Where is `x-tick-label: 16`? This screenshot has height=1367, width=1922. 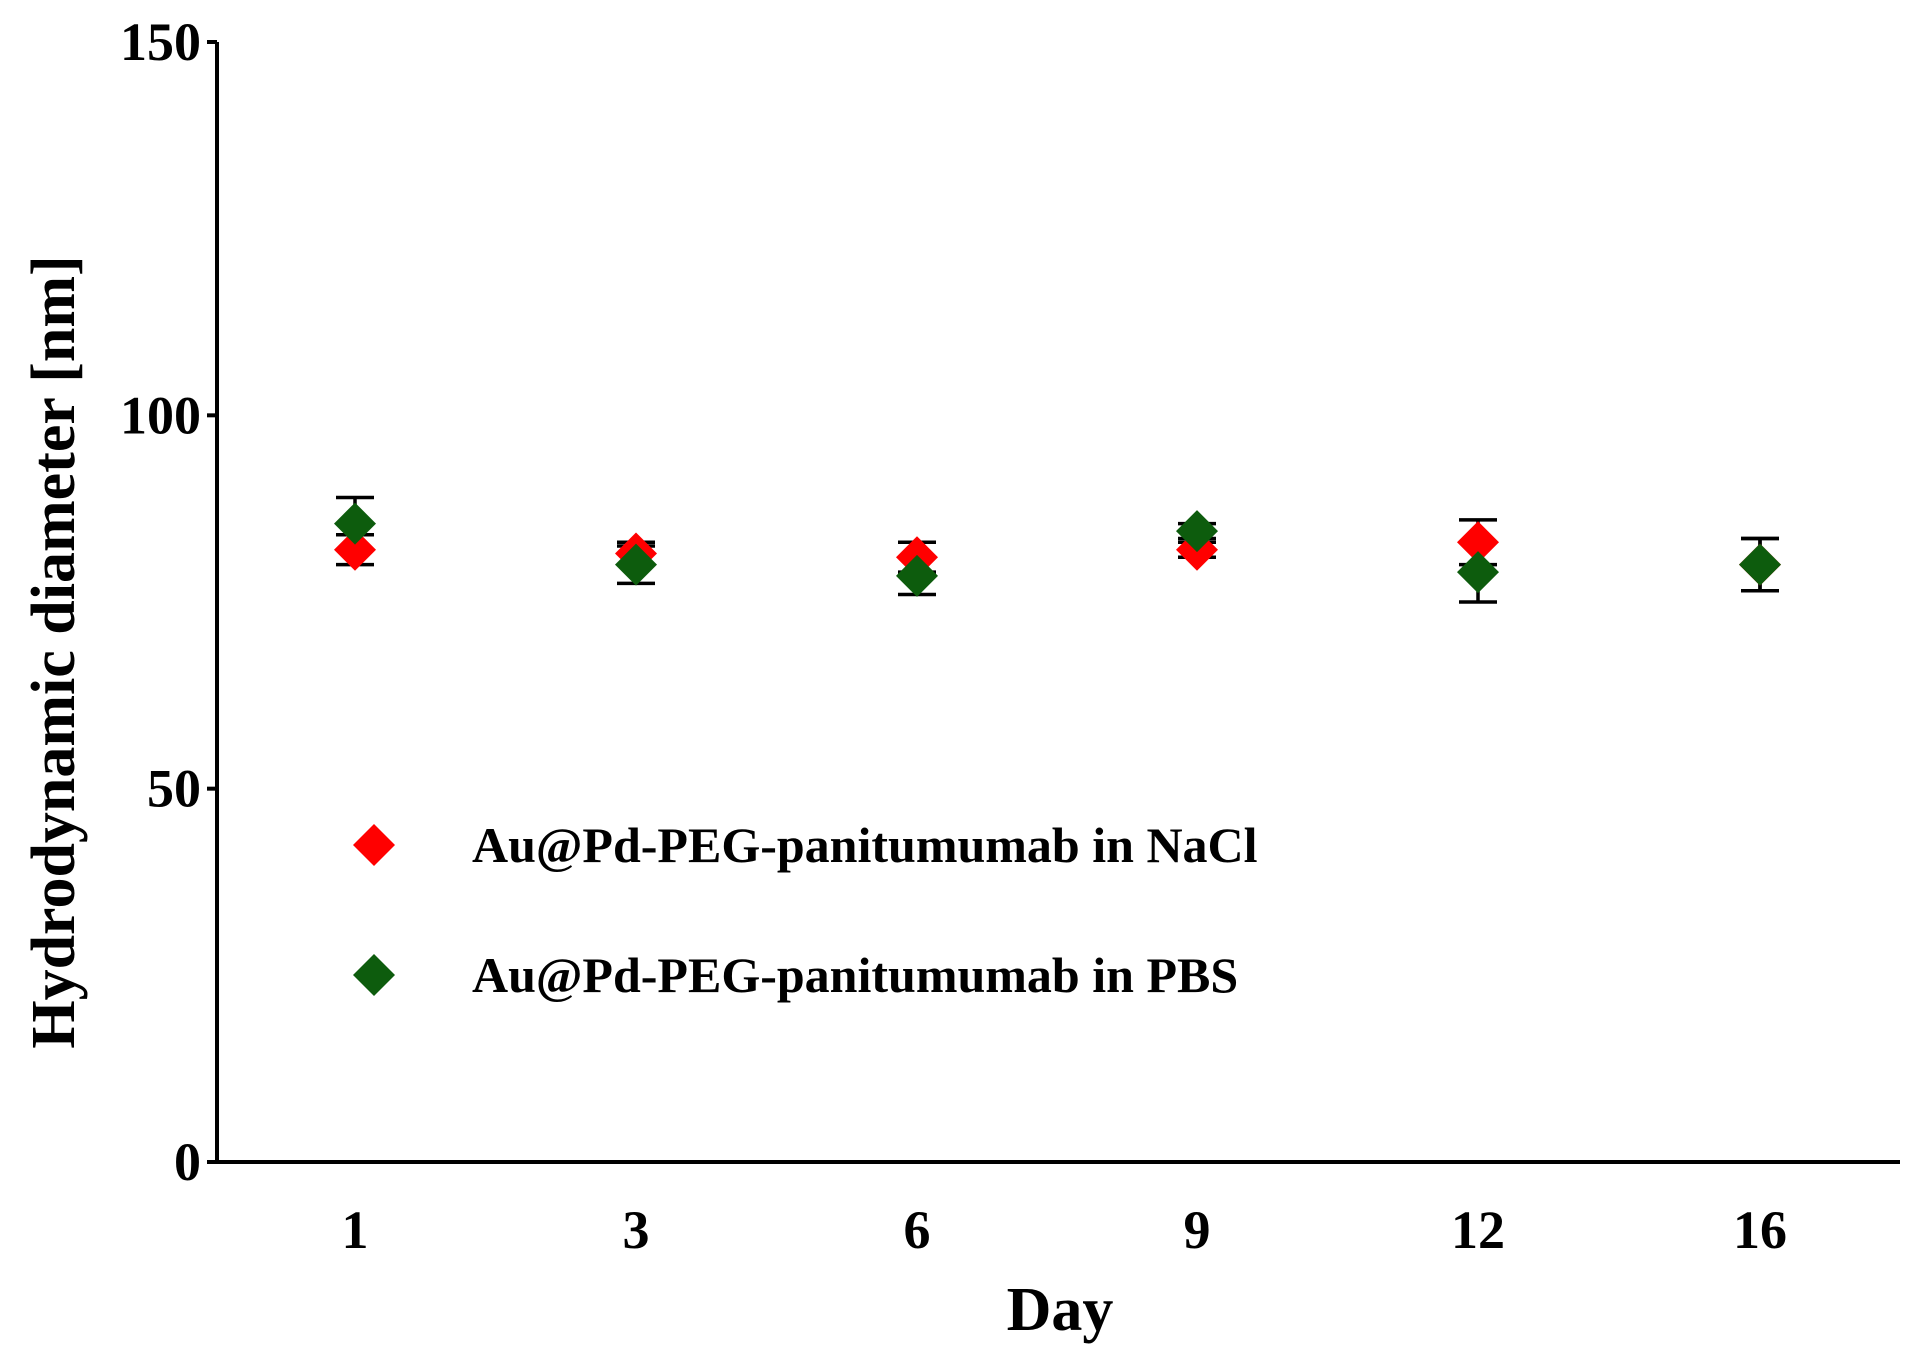
x-tick-label: 16 is located at coordinates (1760, 1230).